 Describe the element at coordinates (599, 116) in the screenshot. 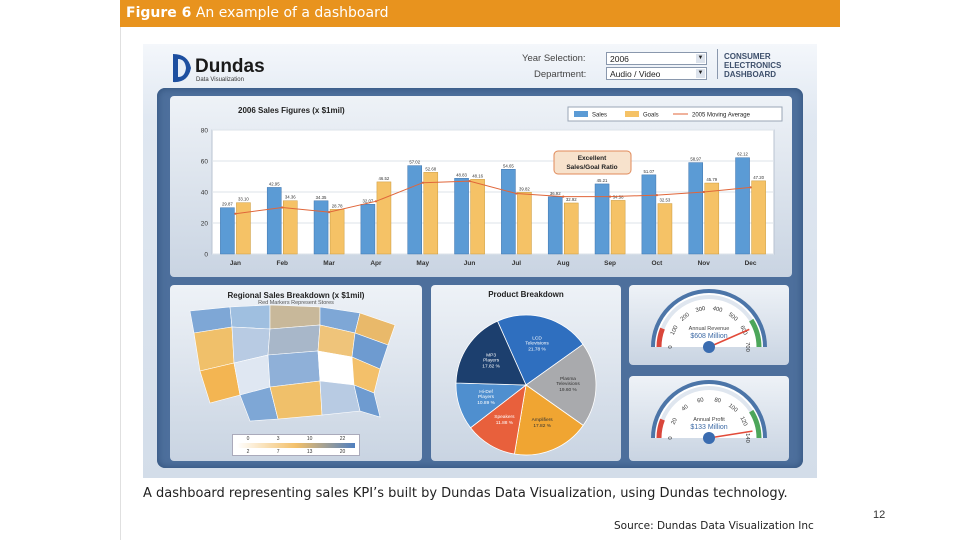

I see `legend-label: Sales` at that location.